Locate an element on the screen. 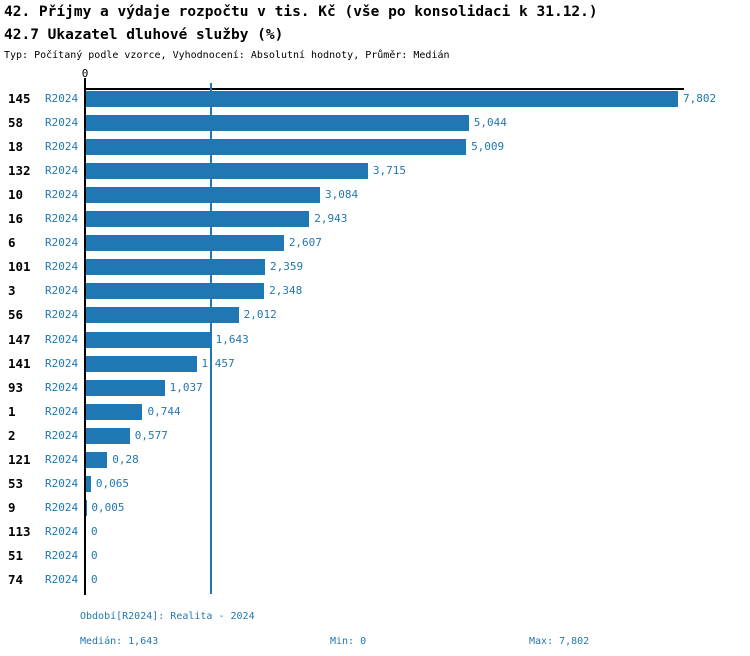 This screenshot has height=656, width=750. bar-row: 145 R2024 7,802 is located at coordinates (375, 99).